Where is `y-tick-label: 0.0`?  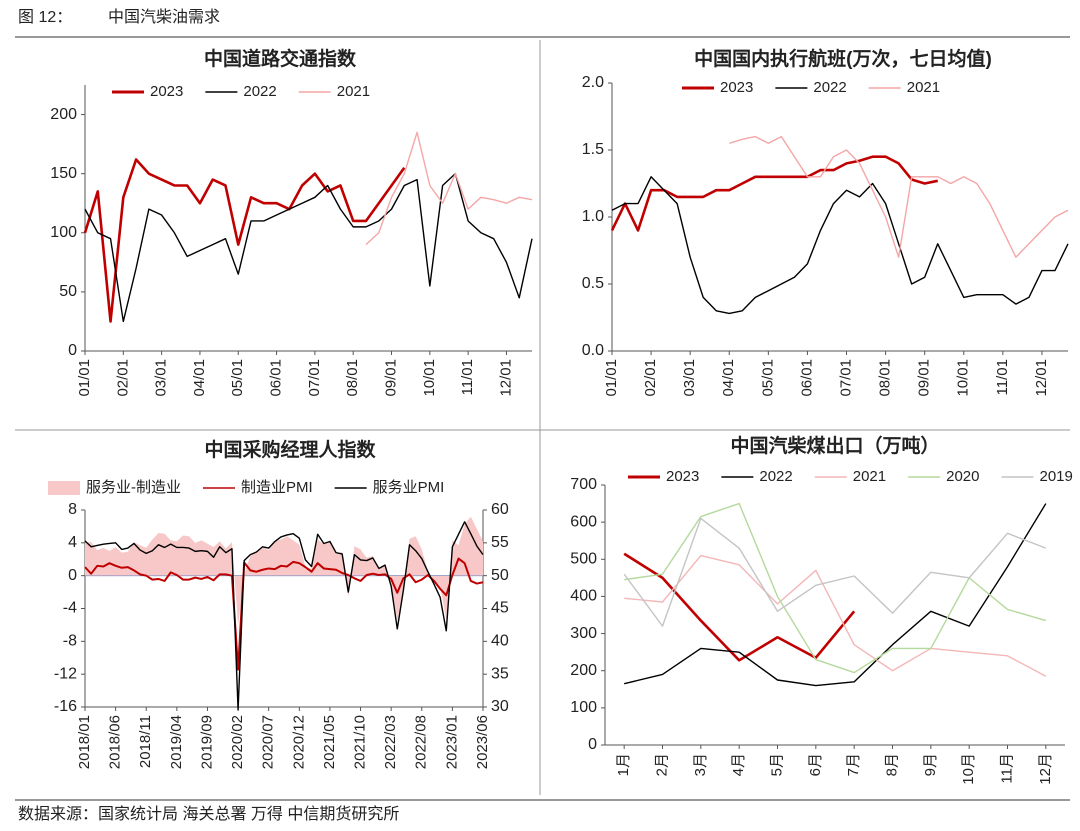
y-tick-label: 0.0 is located at coordinates (593, 350).